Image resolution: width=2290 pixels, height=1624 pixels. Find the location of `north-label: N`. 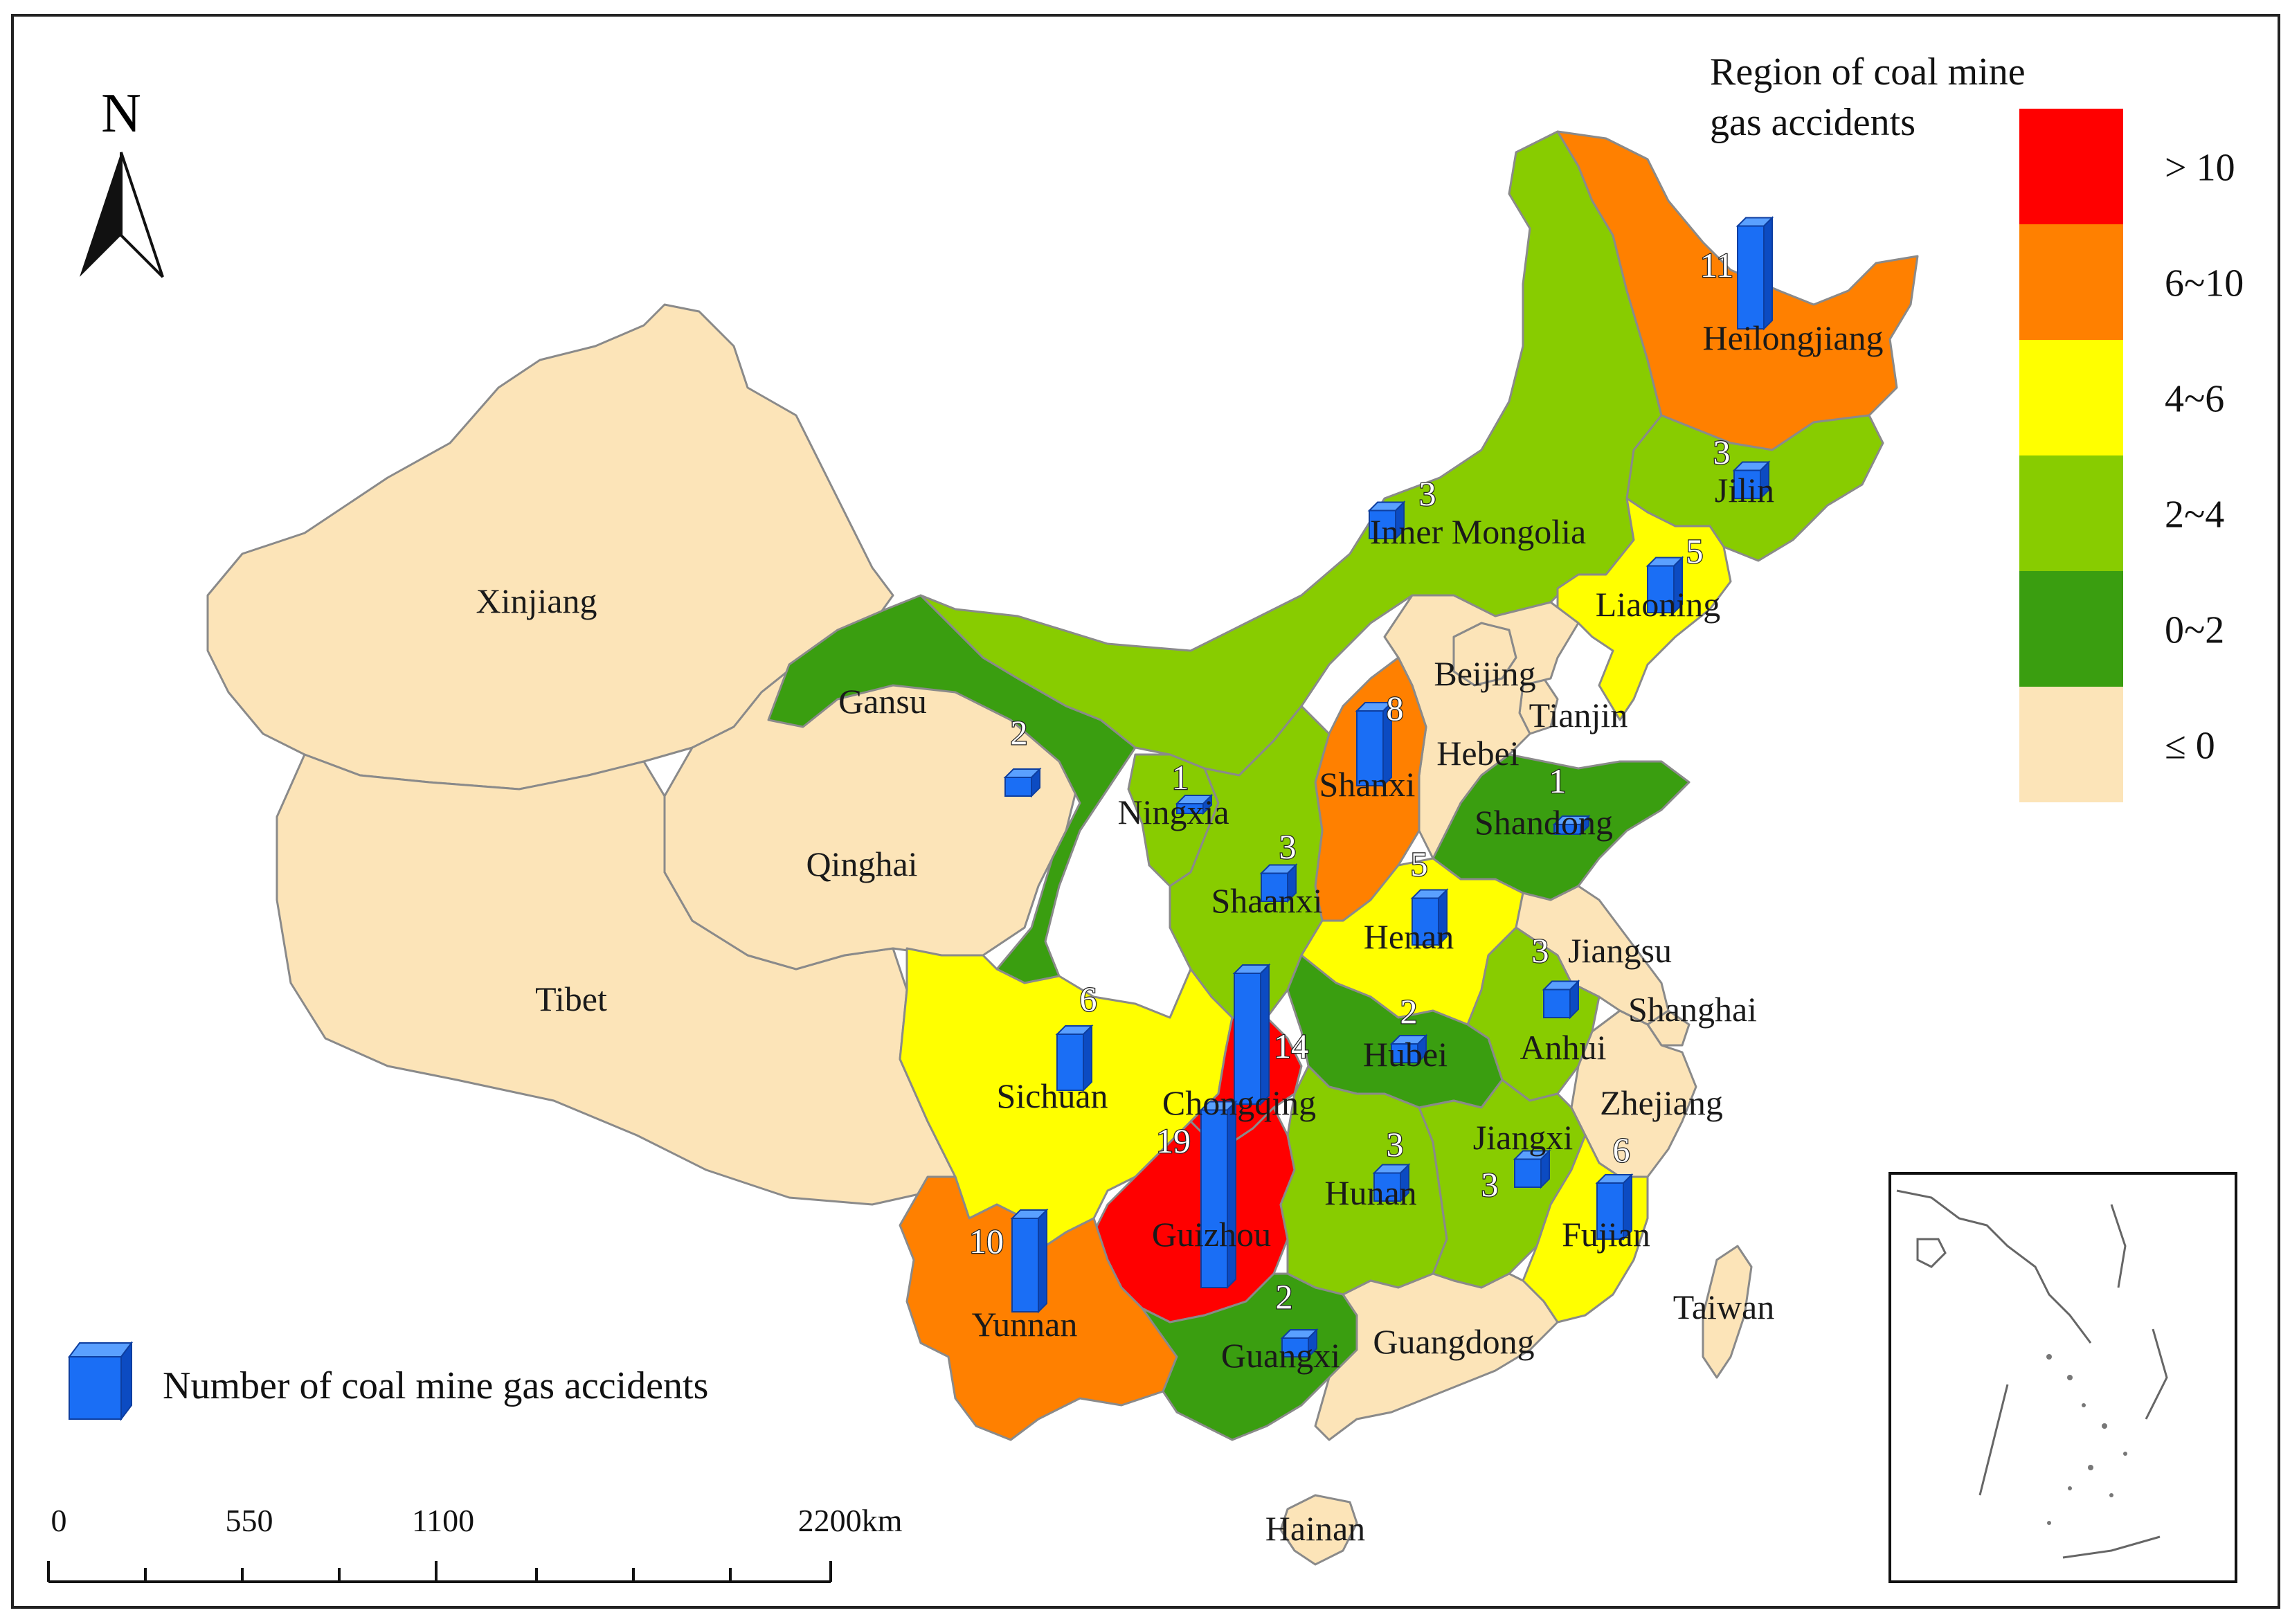

north-label: N is located at coordinates (121, 113).